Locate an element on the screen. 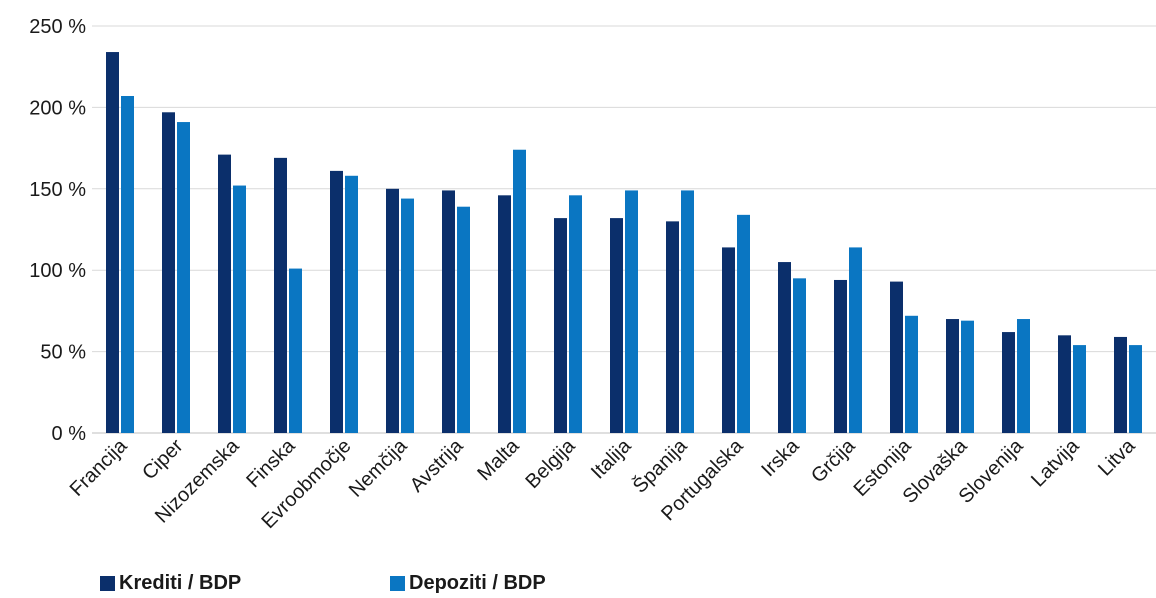 Image resolution: width=1156 pixels, height=598 pixels. legend-item-krediti: Krediti / BDP is located at coordinates (245, 583).